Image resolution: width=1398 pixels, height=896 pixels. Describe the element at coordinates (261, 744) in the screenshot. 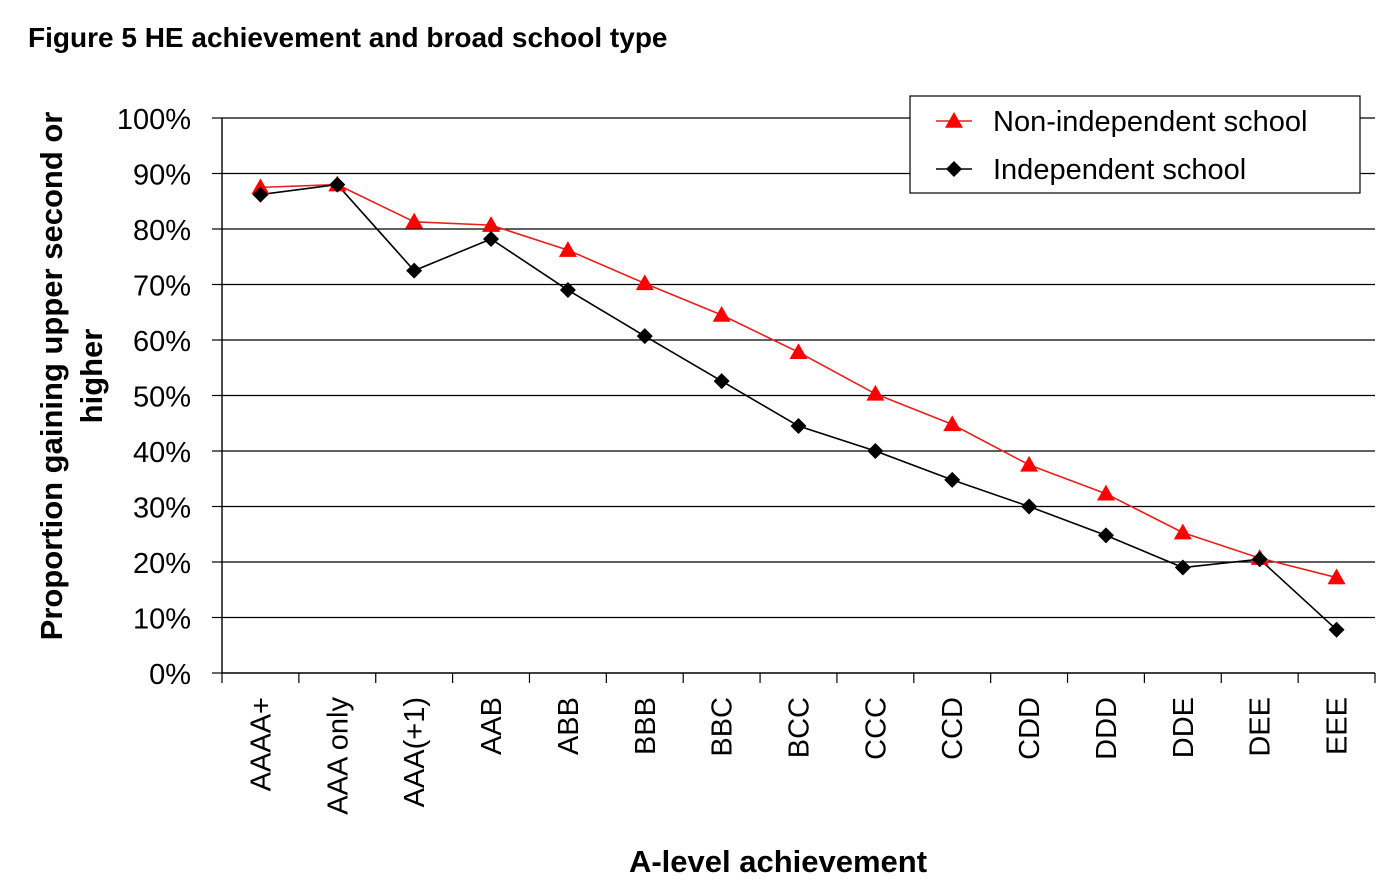

I see `x-tick-label: AAAA+` at that location.